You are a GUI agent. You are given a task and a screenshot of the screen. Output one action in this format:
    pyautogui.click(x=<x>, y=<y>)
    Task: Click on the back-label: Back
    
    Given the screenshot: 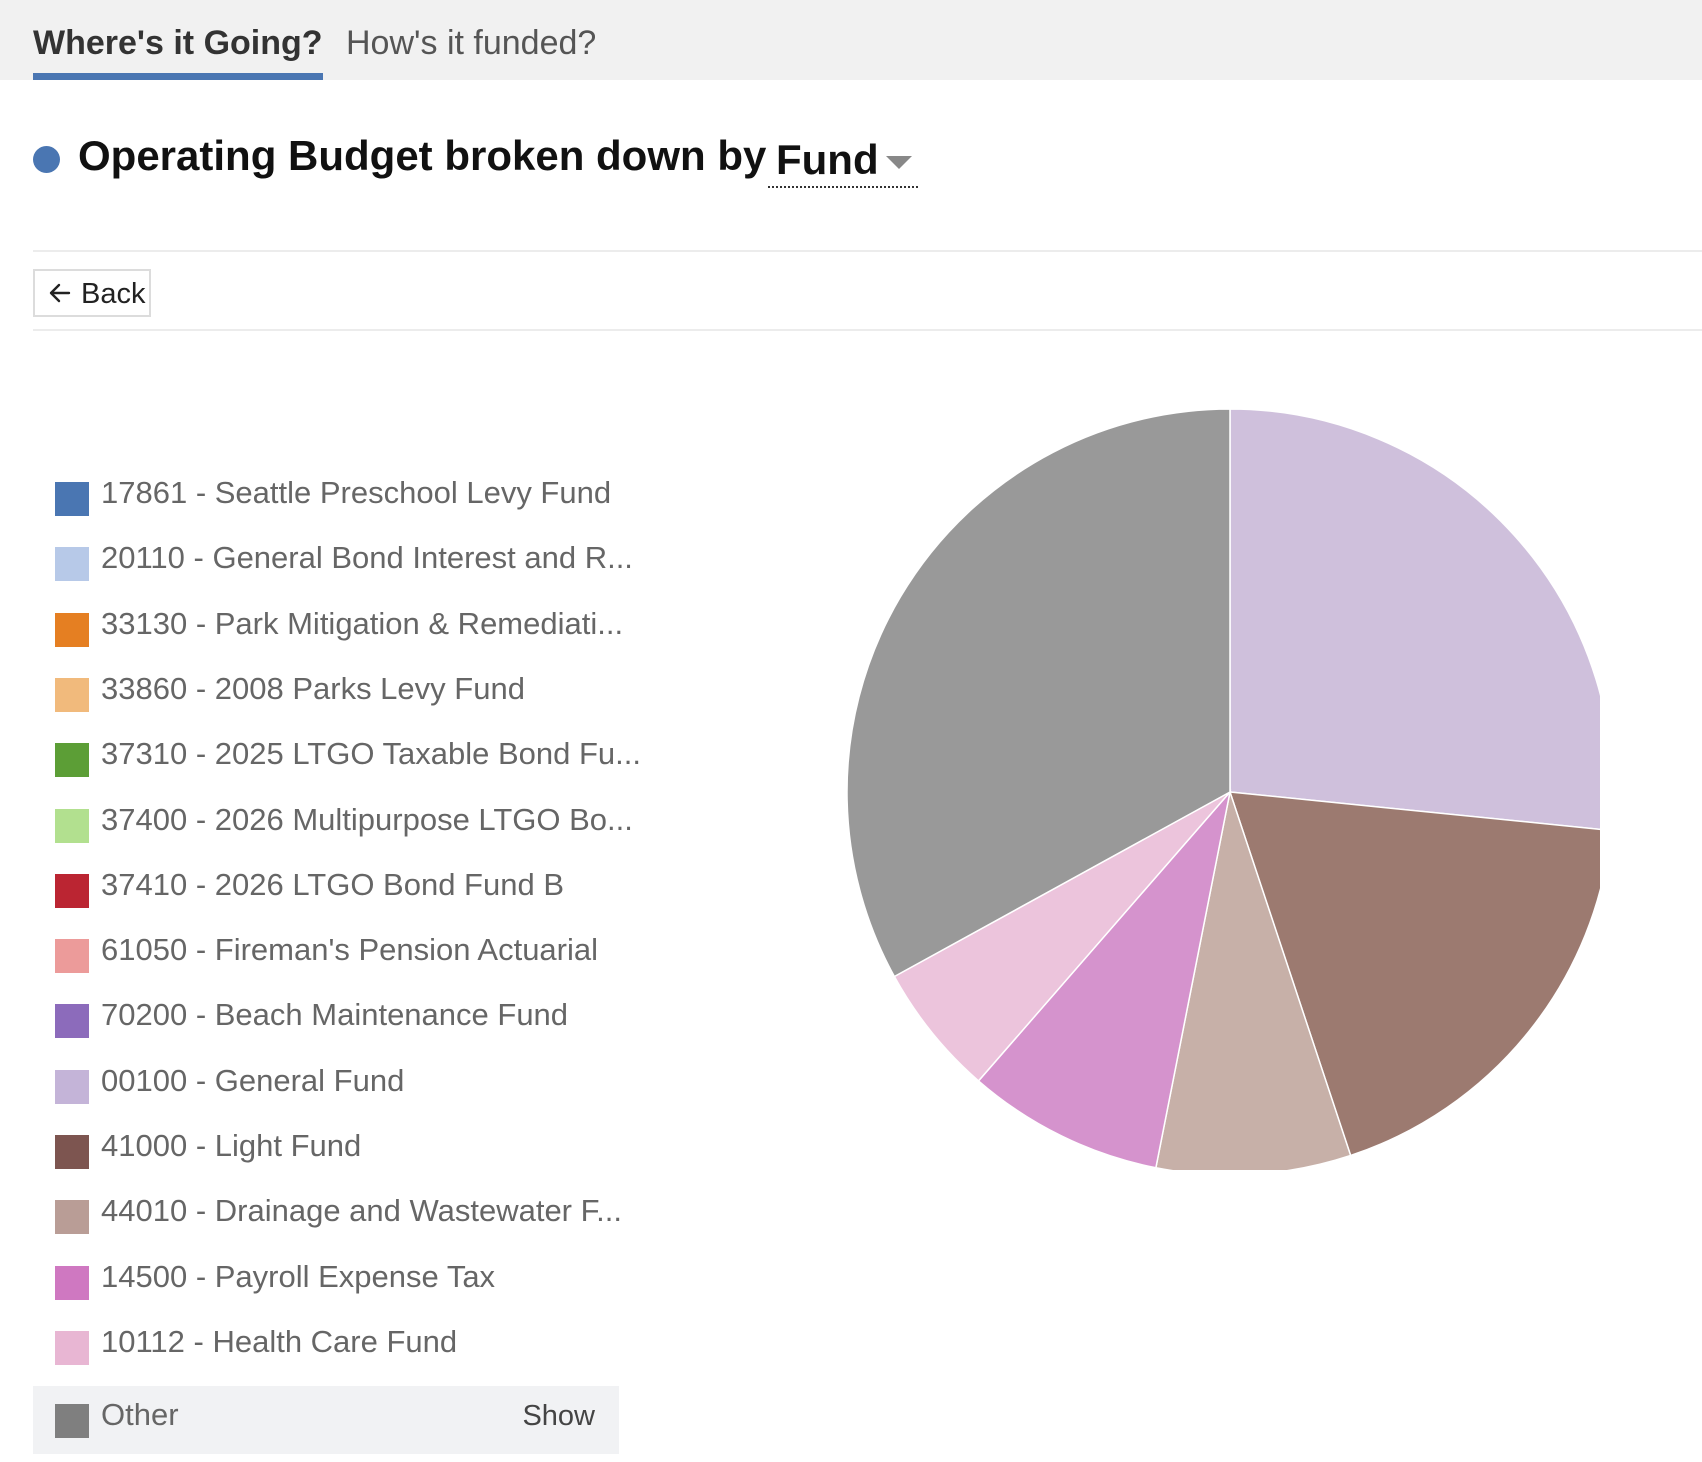 What is the action you would take?
    pyautogui.click(x=113, y=294)
    